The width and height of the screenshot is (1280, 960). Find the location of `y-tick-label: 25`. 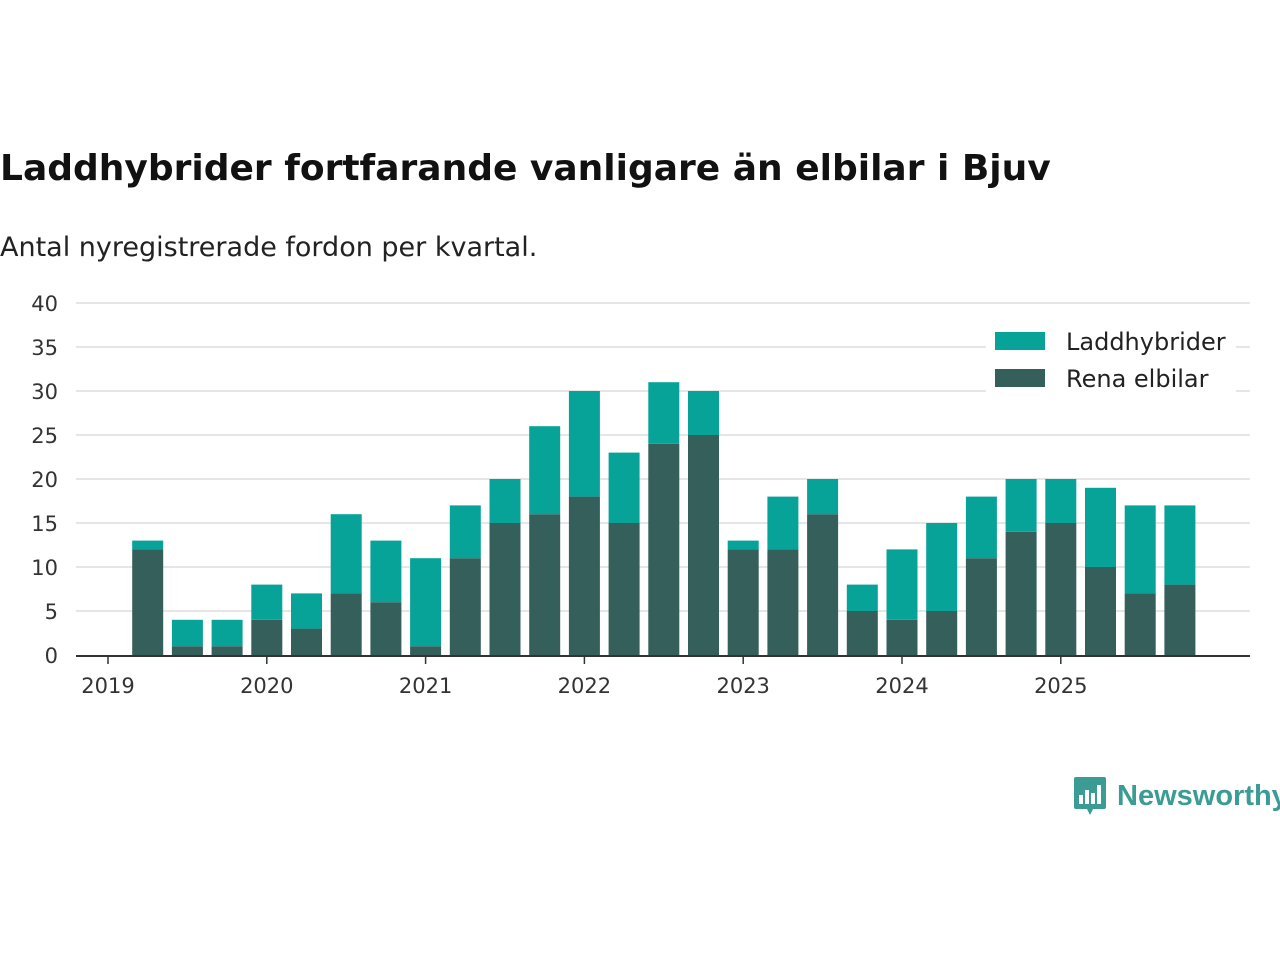

y-tick-label: 25 is located at coordinates (44, 436).